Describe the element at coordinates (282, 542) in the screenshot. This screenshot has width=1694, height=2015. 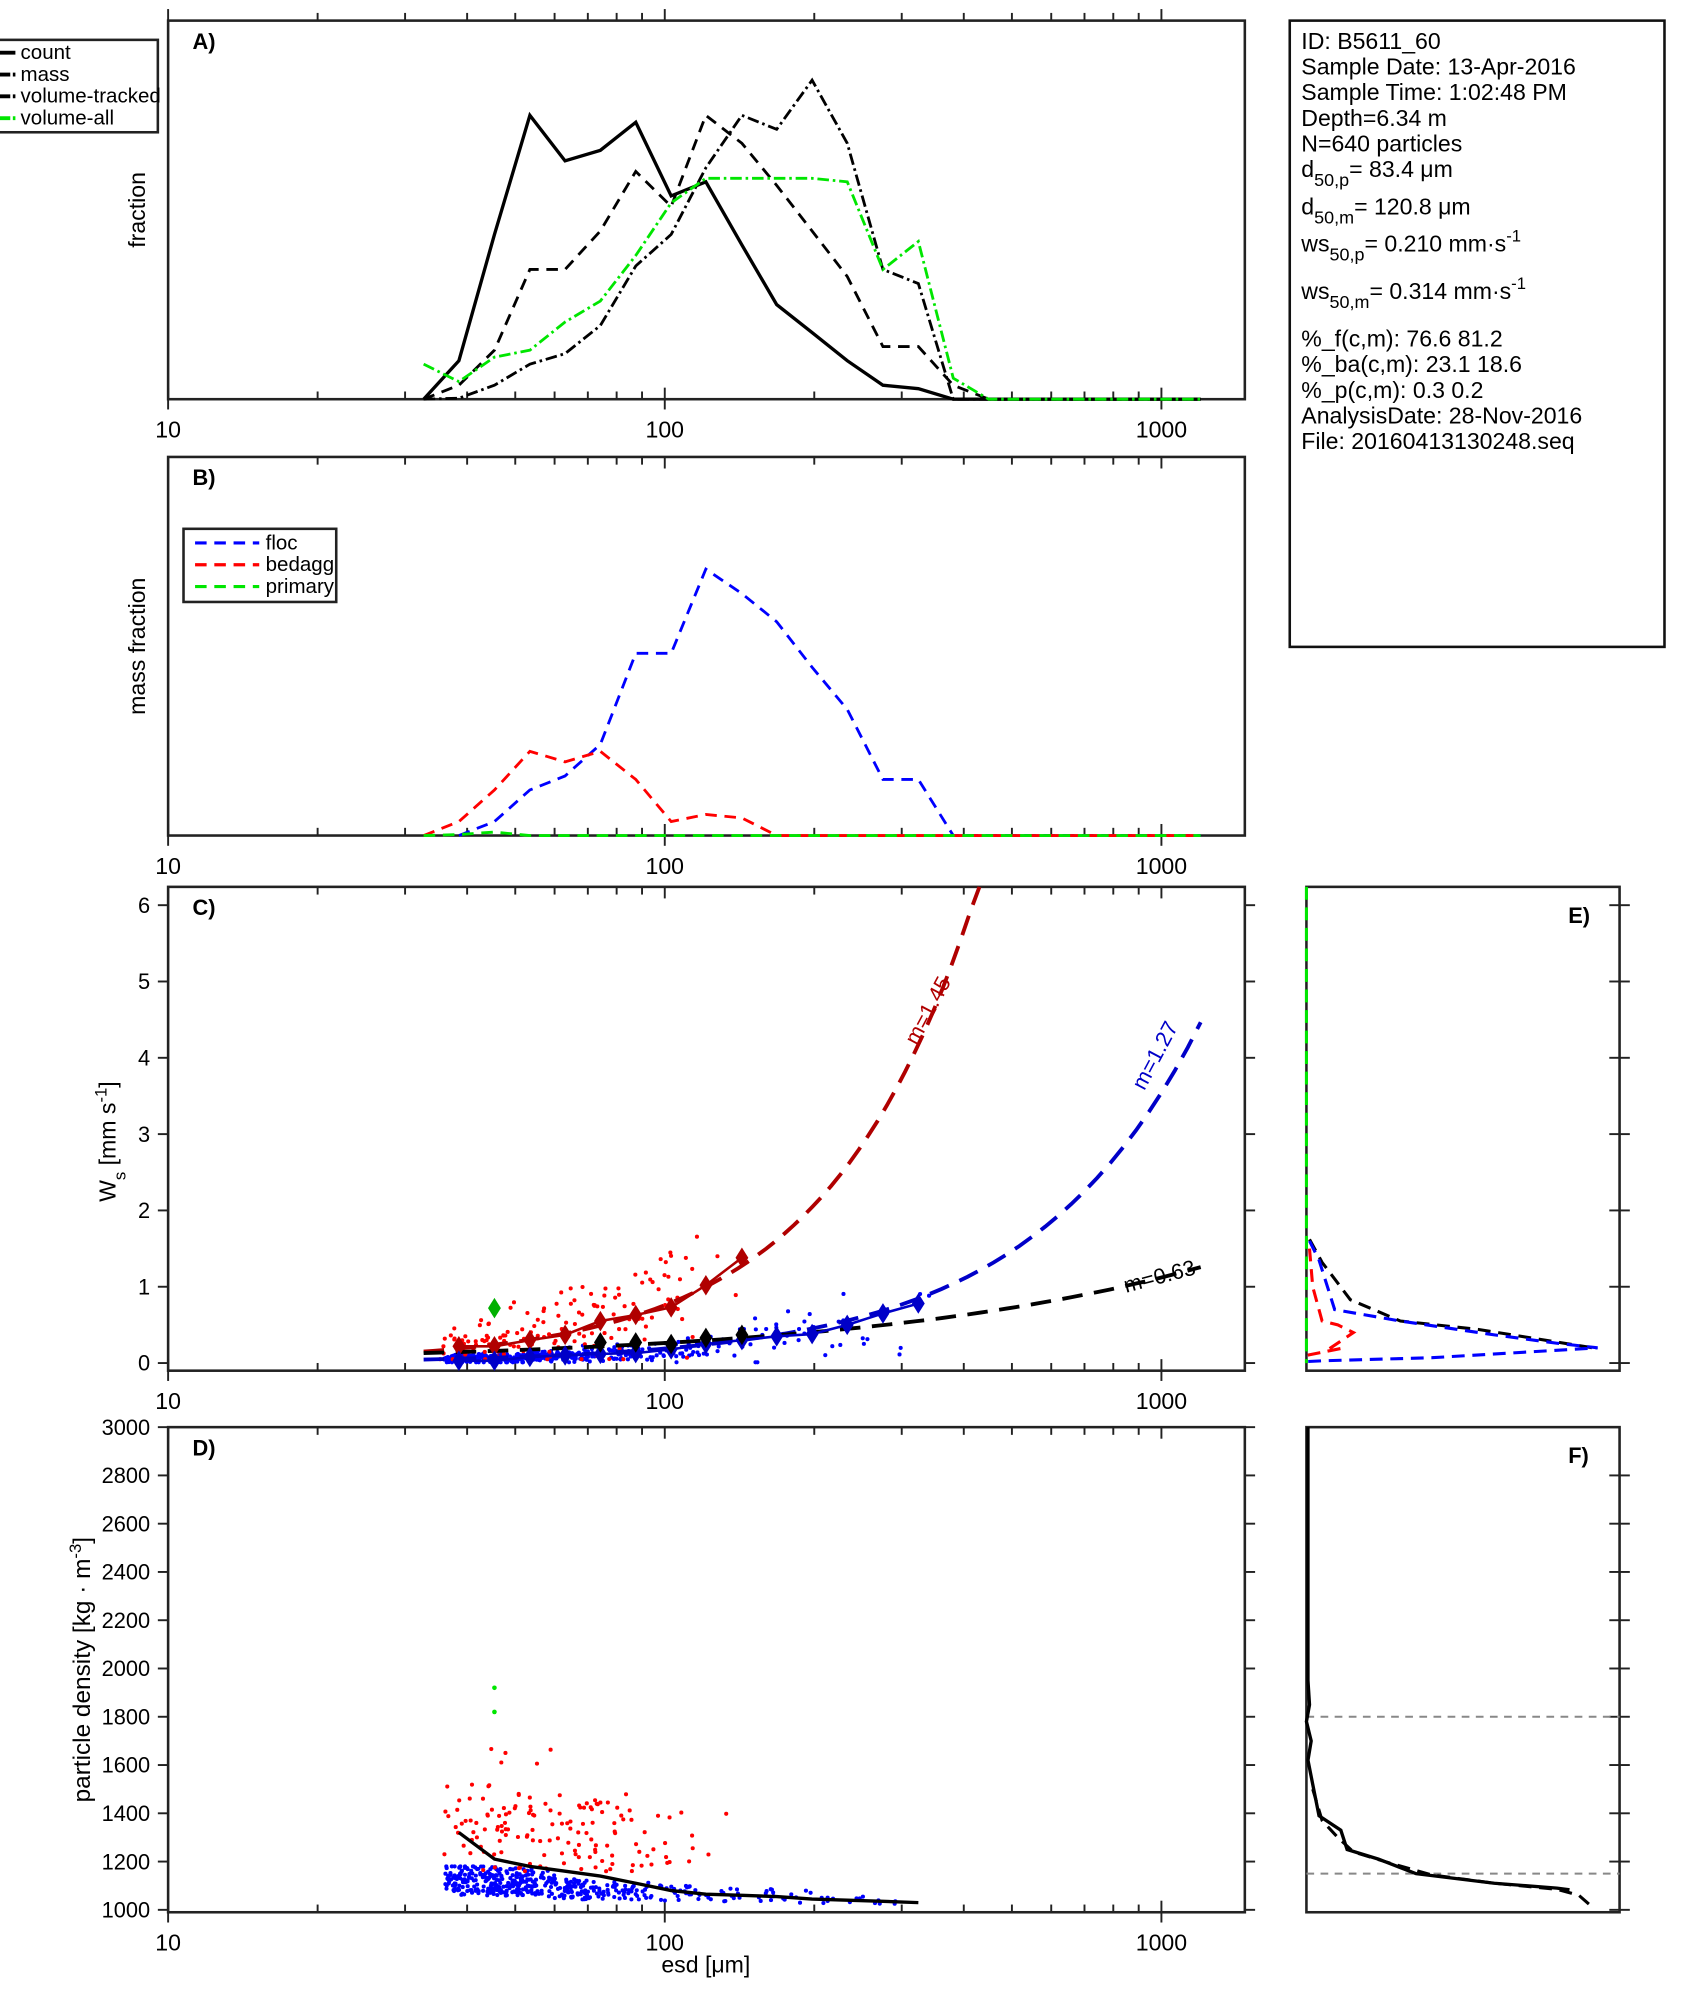
I see `legend-label: floc` at that location.